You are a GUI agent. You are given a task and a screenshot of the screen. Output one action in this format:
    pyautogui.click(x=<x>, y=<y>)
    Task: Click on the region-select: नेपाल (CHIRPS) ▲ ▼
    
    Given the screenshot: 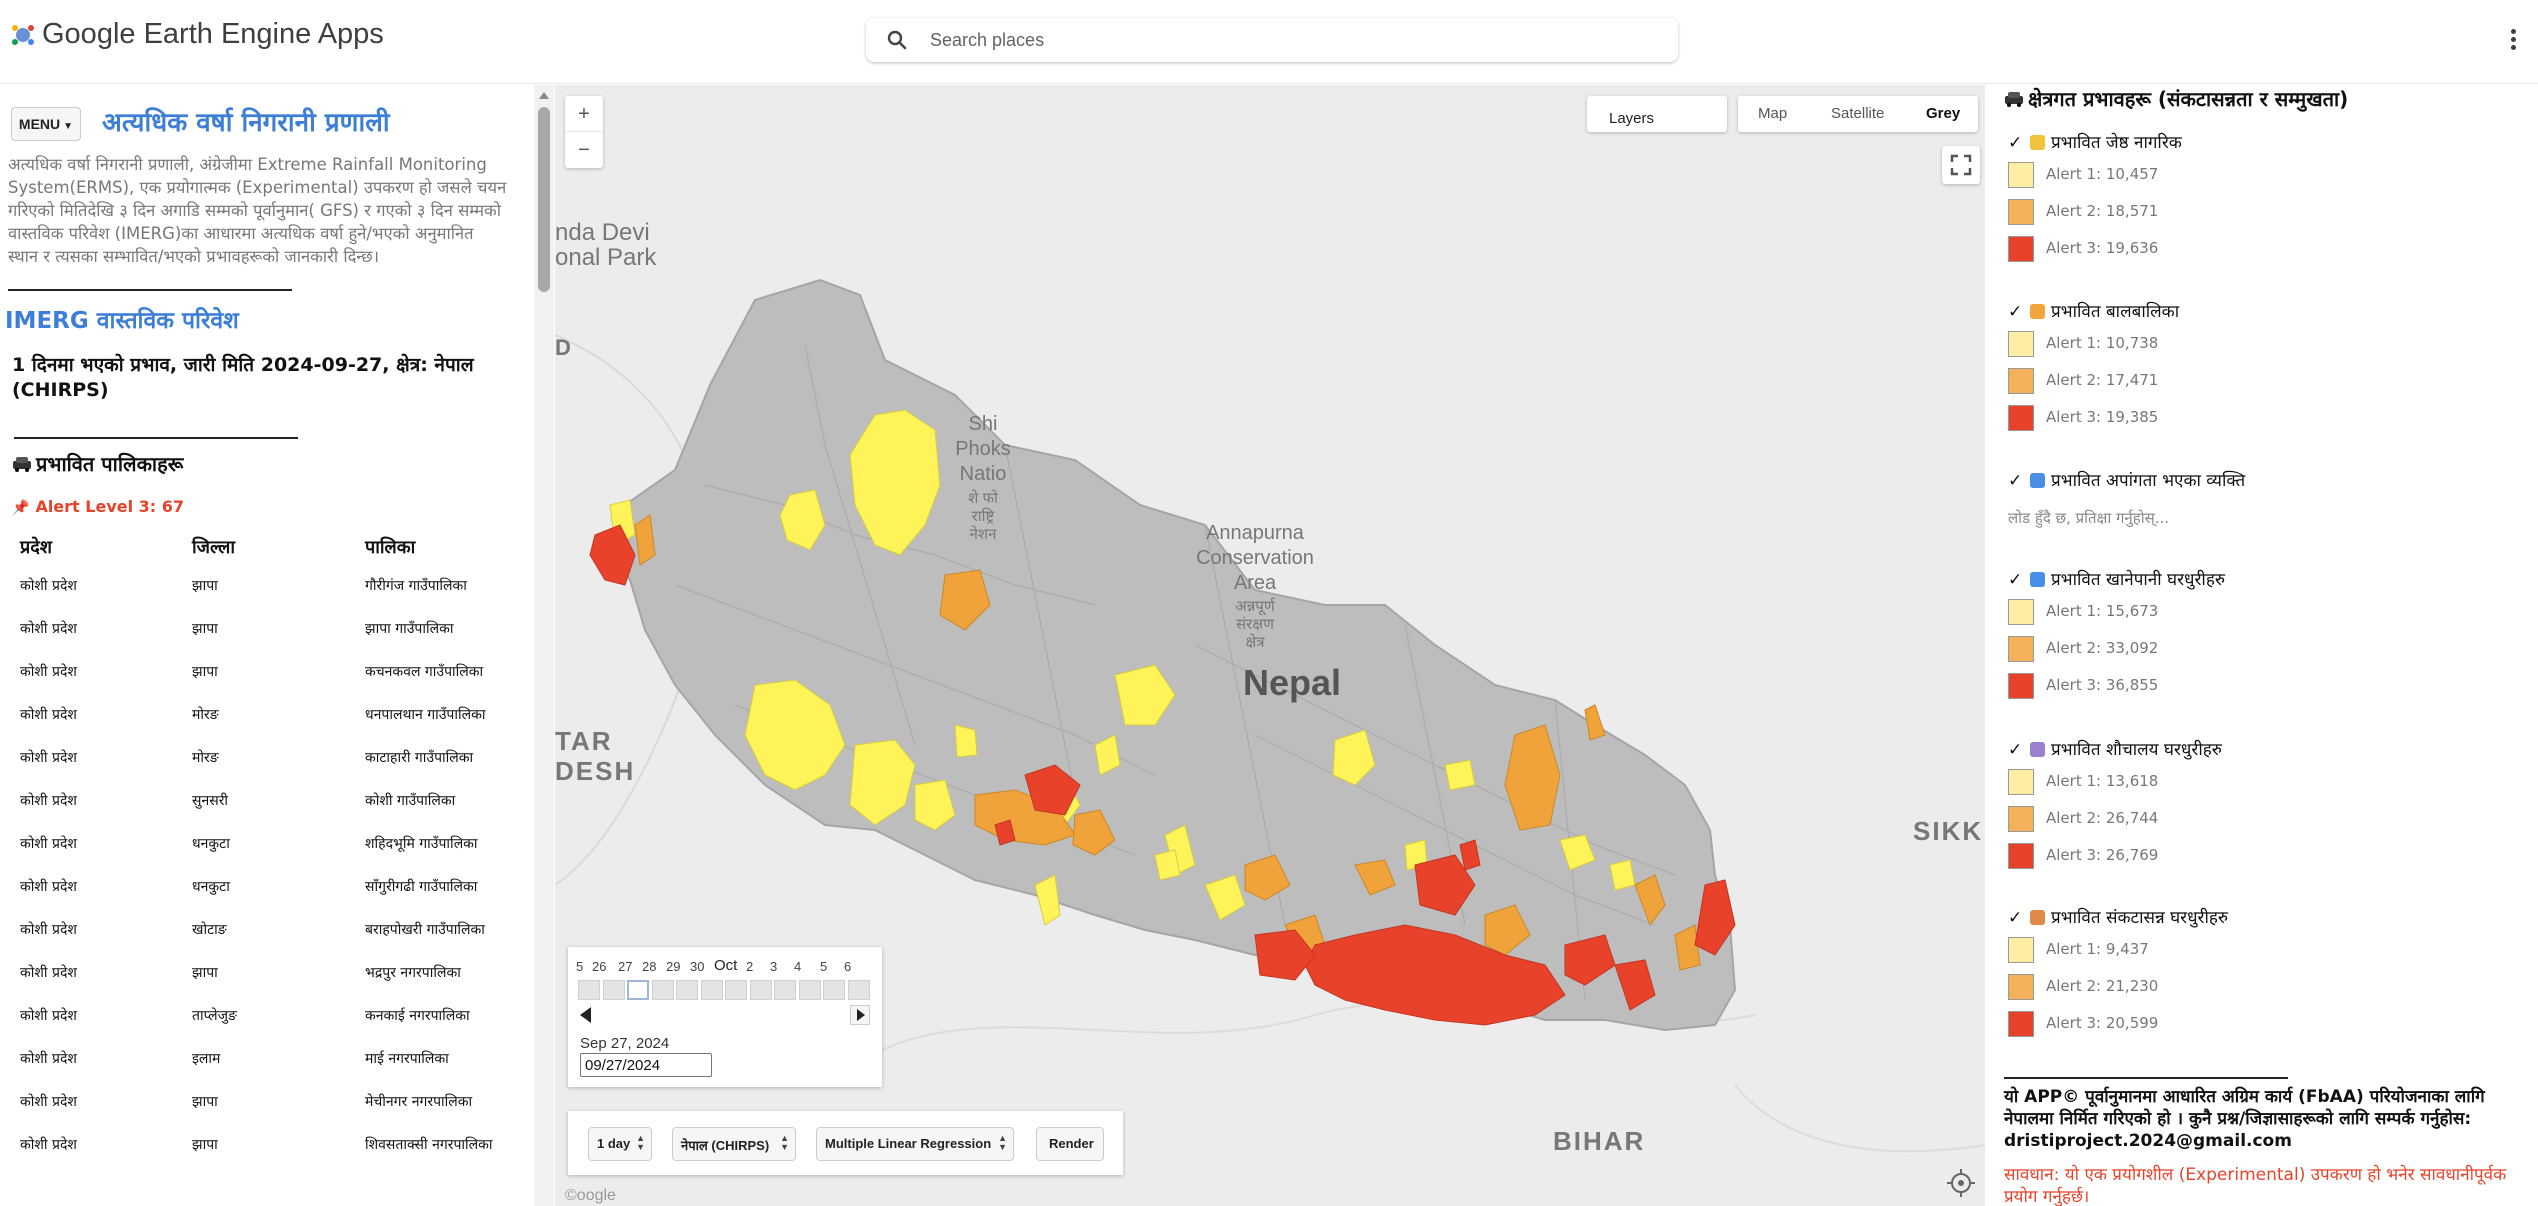 What is the action you would take?
    pyautogui.click(x=734, y=1144)
    